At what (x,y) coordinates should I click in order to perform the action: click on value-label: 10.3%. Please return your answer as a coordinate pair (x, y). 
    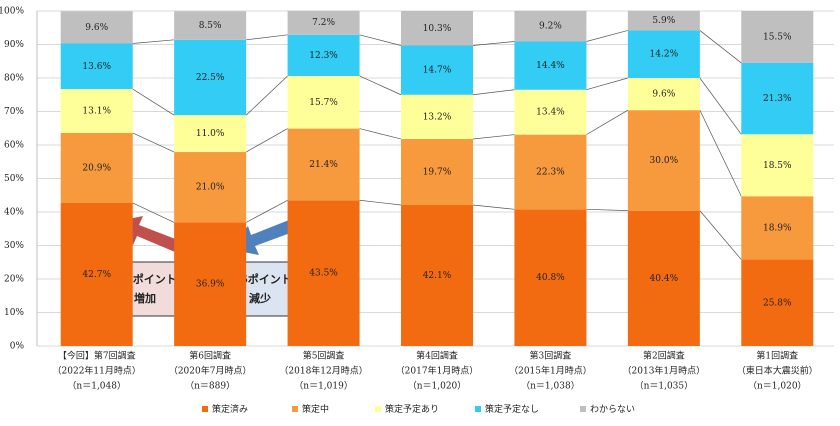
    Looking at the image, I should click on (437, 29).